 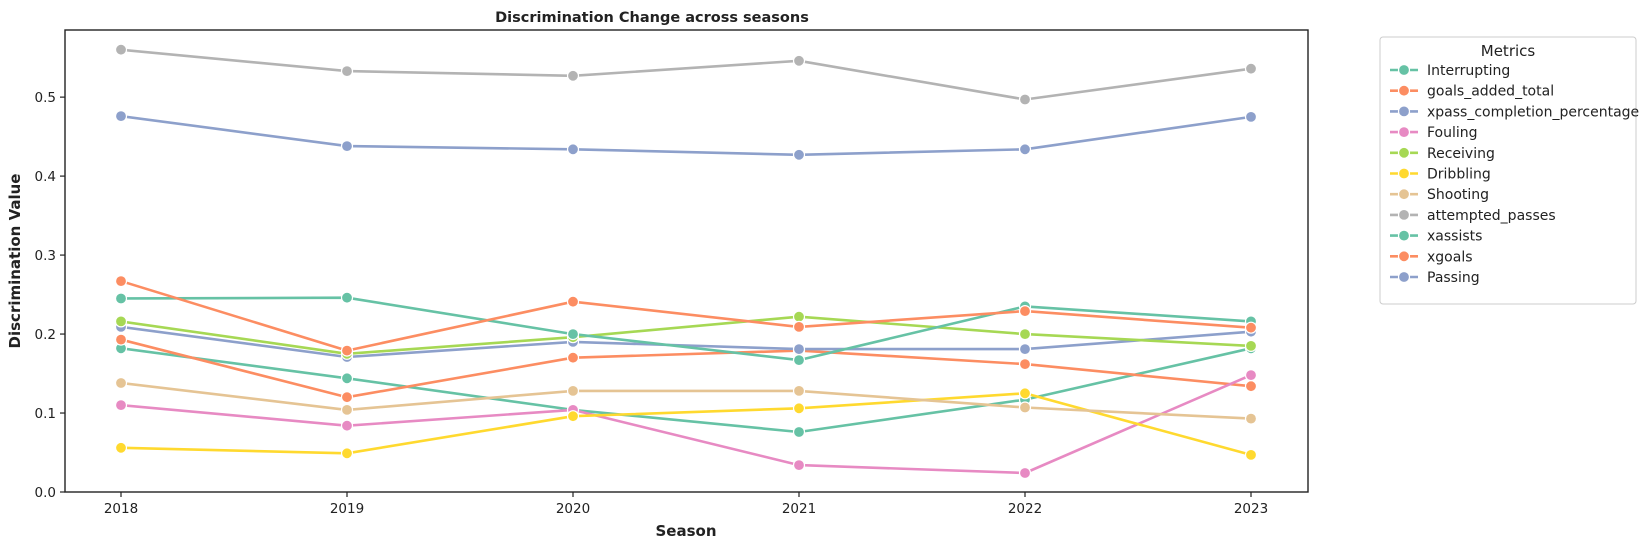 I want to click on legend-label: Fouling, so click(x=1452, y=133).